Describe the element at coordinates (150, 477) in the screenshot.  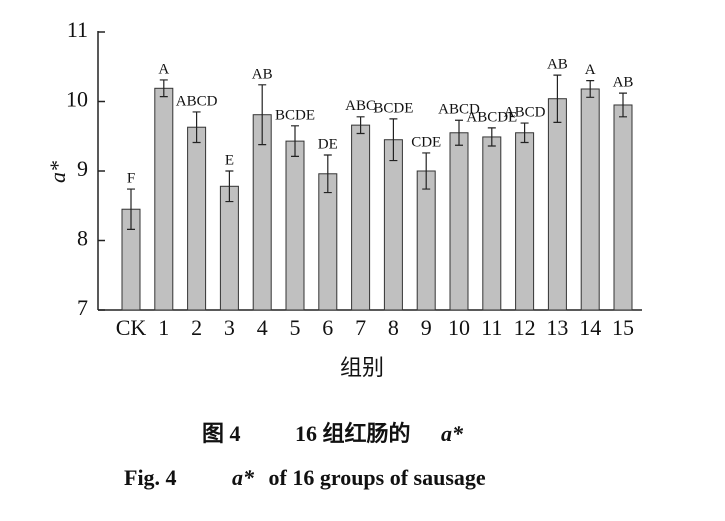
I see `caption-en-num: Fig. 4` at that location.